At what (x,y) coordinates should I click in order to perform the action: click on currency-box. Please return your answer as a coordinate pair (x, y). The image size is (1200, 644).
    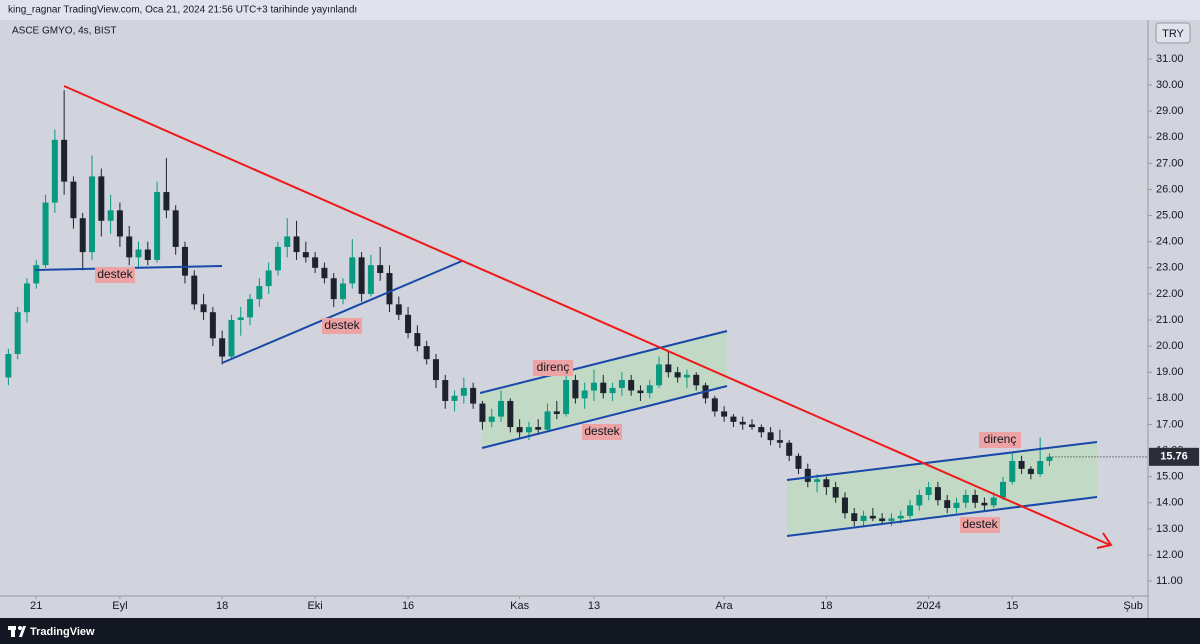
    Looking at the image, I should click on (1173, 33).